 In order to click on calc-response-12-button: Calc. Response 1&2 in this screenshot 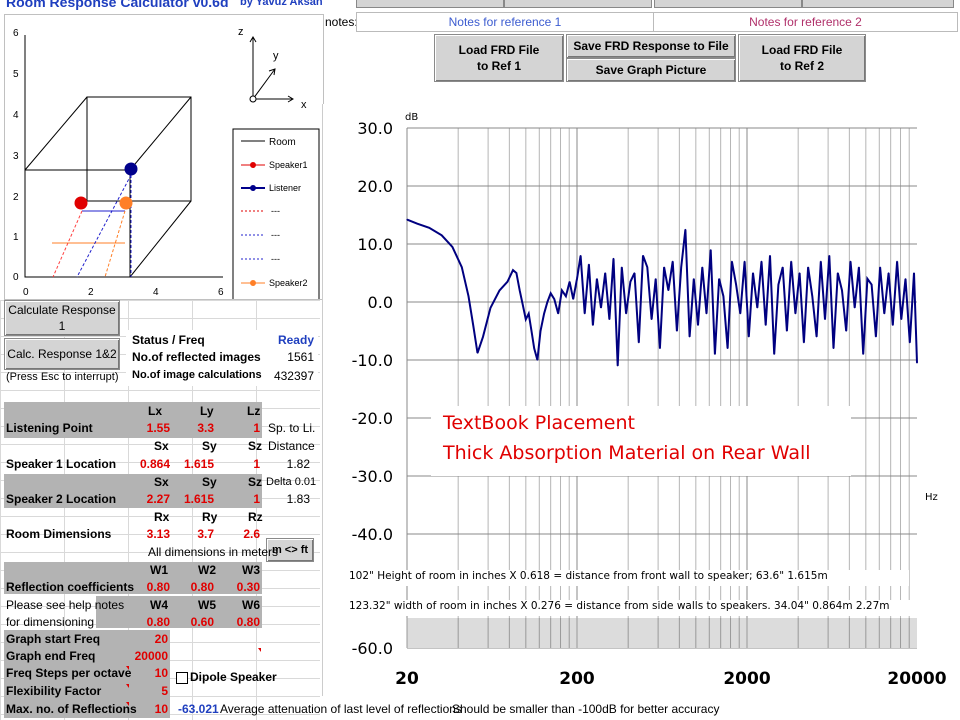, I will do `click(62, 354)`.